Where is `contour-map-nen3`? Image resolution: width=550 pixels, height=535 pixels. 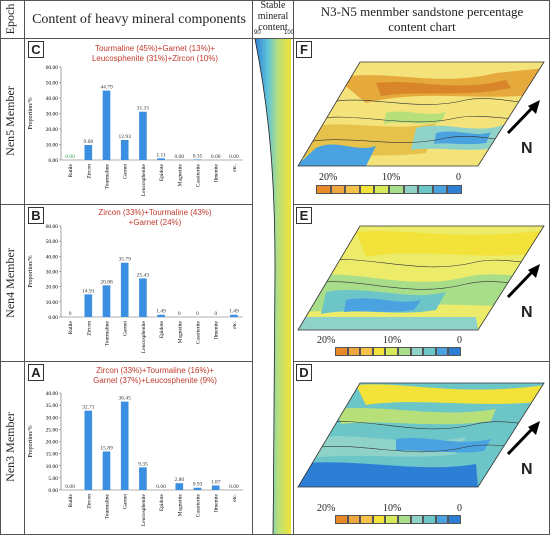 contour-map-nen3 is located at coordinates (421, 435).